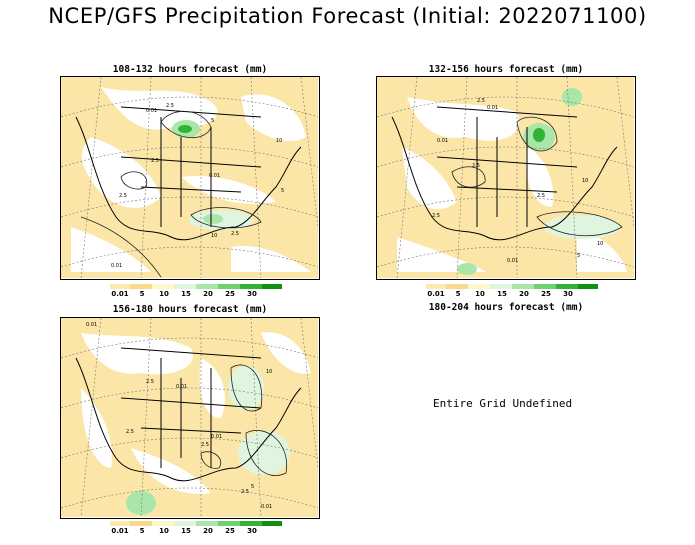 This screenshot has height=545, width=695. What do you see at coordinates (190, 418) in the screenshot?
I see `panel-3-map: 0.01 2.5 0.01 2.5 10 0.01 2.5 5 0.01 2.5` at bounding box center [190, 418].